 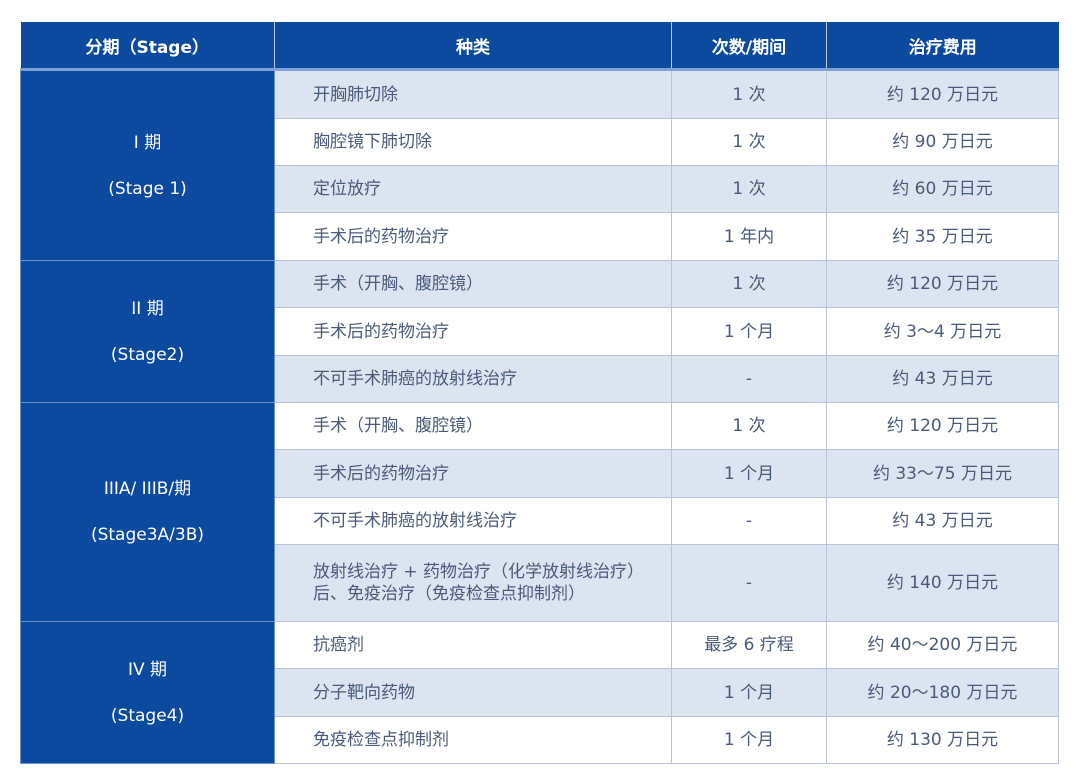 What do you see at coordinates (942, 236) in the screenshot?
I see `cost-cell: 约 35 万日元` at bounding box center [942, 236].